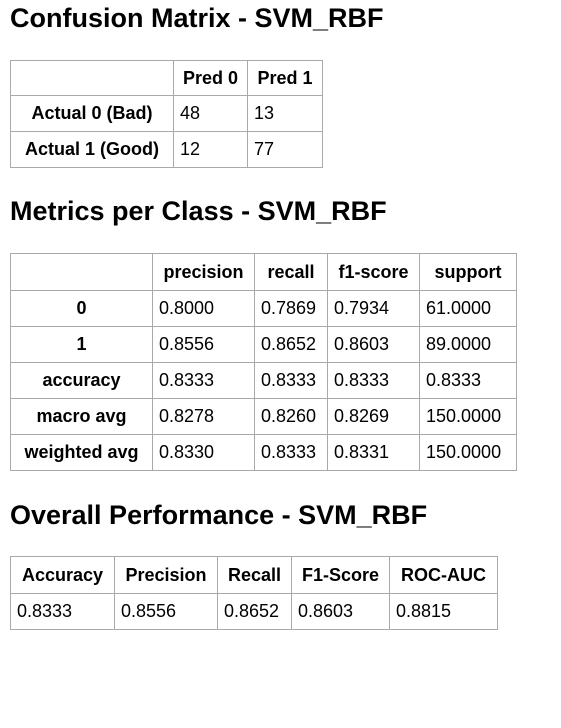 The image size is (561, 728). Describe the element at coordinates (92, 113) in the screenshot. I see `row-header-cell: Actual 0 (Bad)` at that location.